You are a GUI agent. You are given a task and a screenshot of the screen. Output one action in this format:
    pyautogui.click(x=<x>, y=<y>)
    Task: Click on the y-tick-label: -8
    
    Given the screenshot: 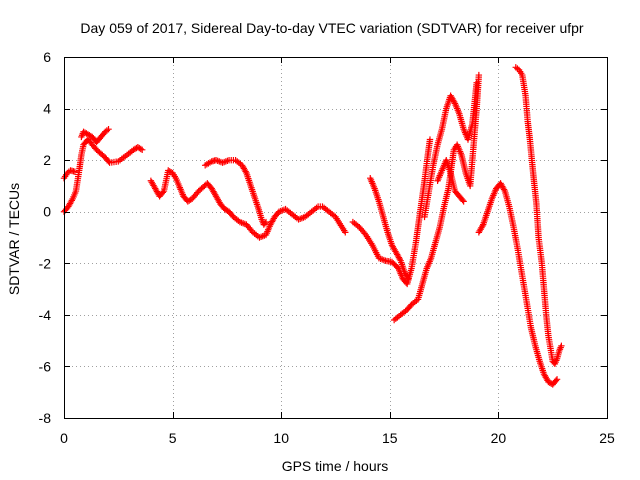 What is the action you would take?
    pyautogui.click(x=45, y=418)
    